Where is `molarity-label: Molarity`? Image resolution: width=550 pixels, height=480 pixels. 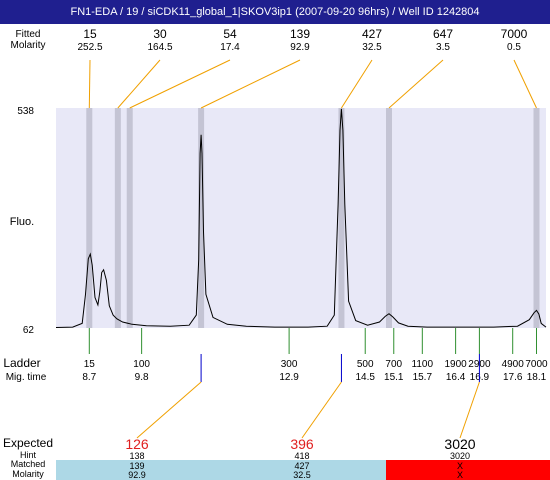
molarity-label: Molarity is located at coordinates (27, 45).